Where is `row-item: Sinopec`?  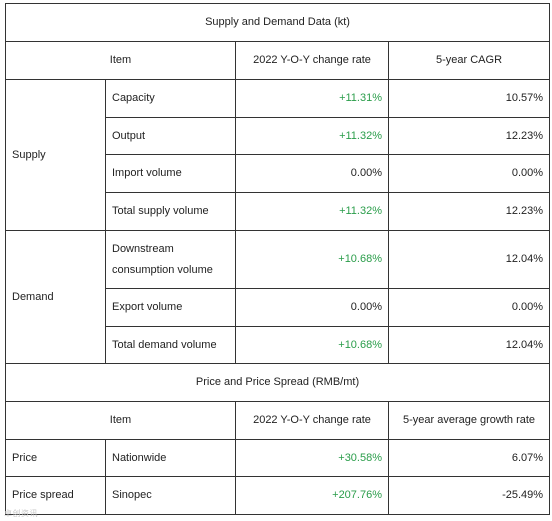 row-item: Sinopec is located at coordinates (170, 495).